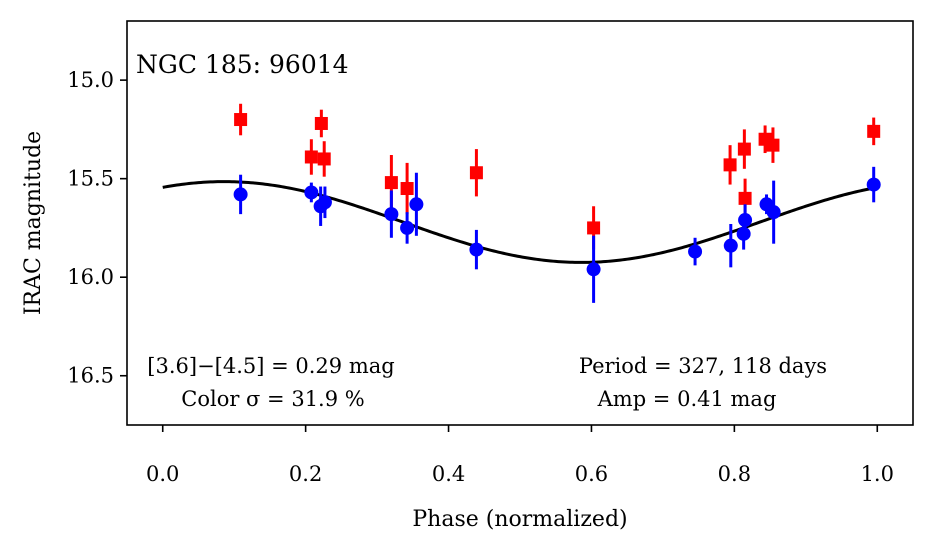  I want to click on x-tick-label: 1.0, so click(877, 474).